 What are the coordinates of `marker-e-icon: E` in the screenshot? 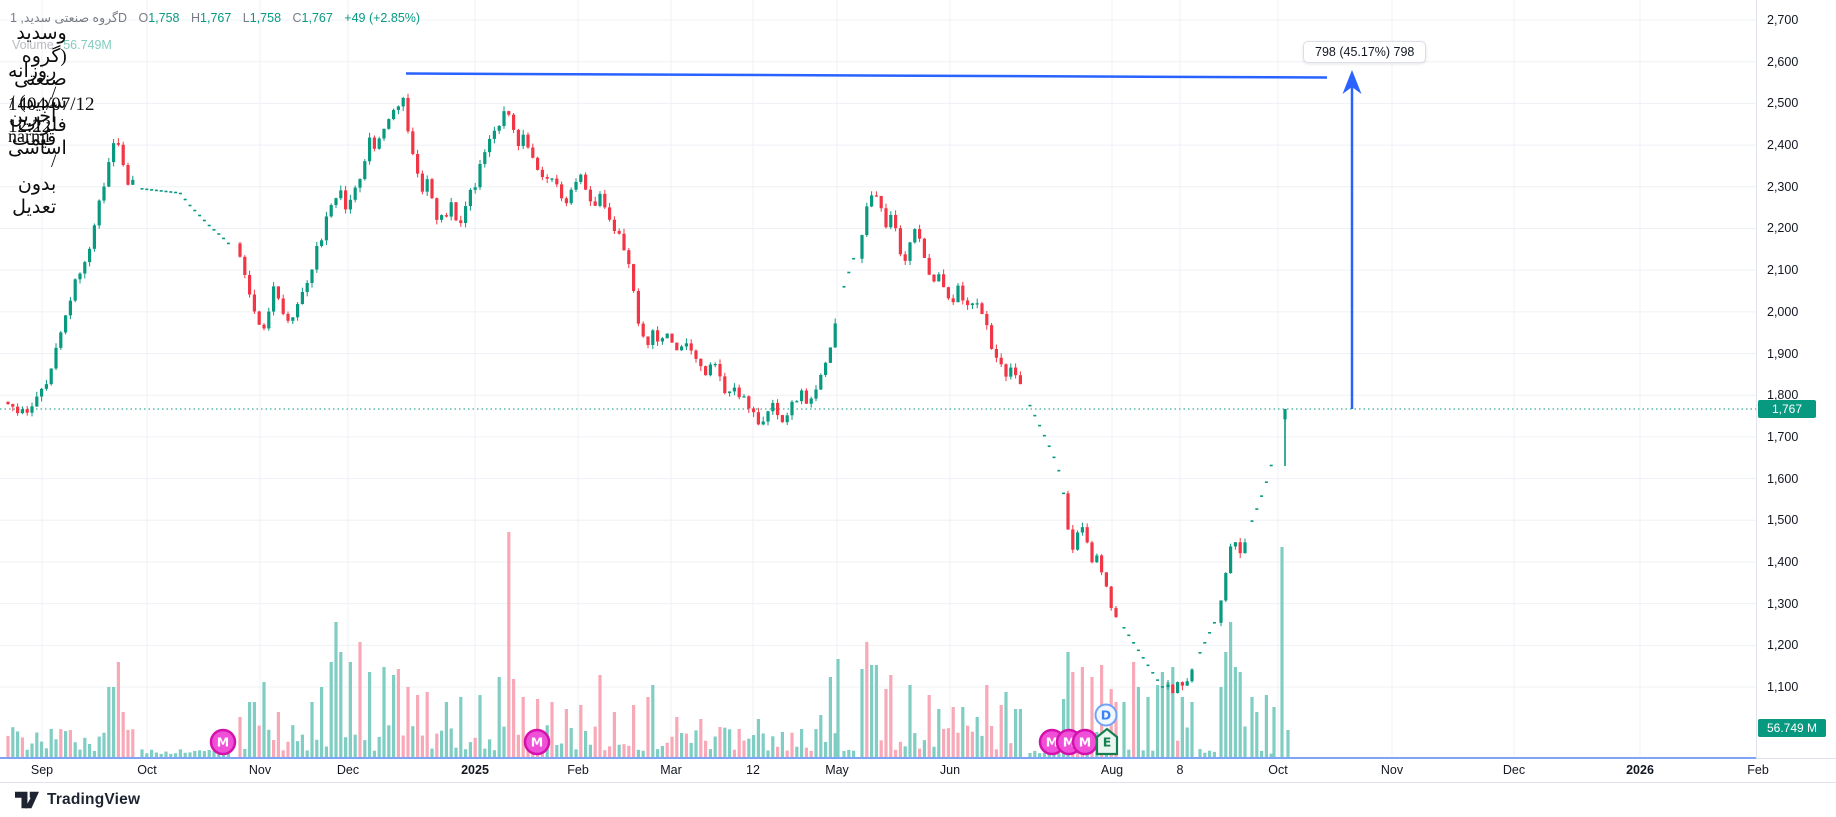 It's located at (1107, 741).